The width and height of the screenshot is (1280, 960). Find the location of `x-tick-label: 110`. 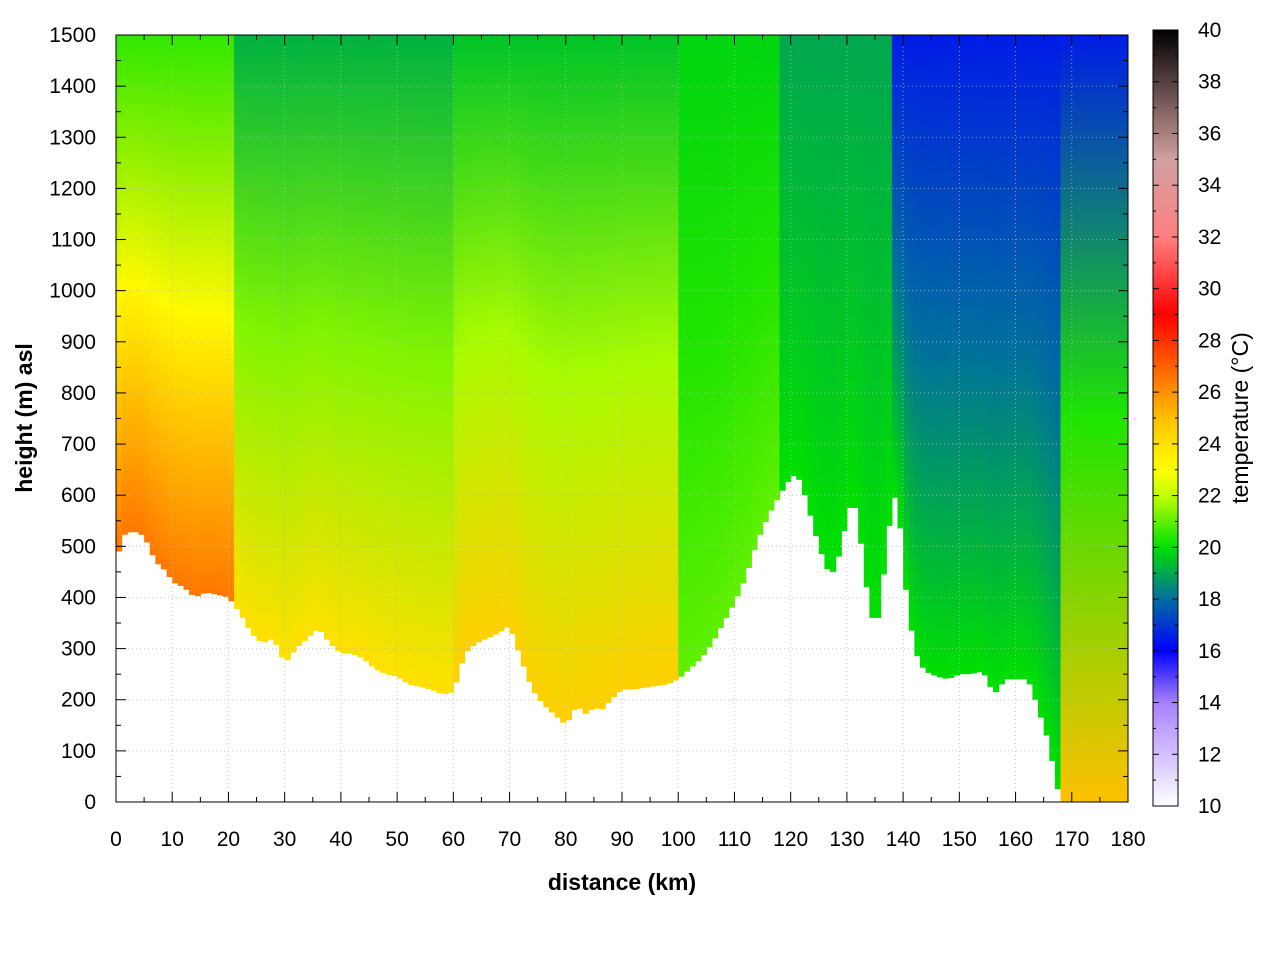

x-tick-label: 110 is located at coordinates (734, 839).